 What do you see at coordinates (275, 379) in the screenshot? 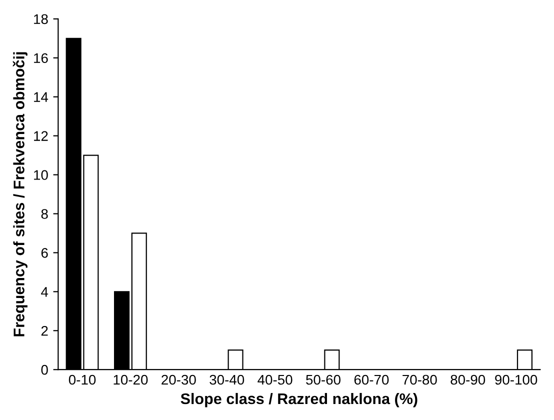
I see `x-tick-label: 40-50` at bounding box center [275, 379].